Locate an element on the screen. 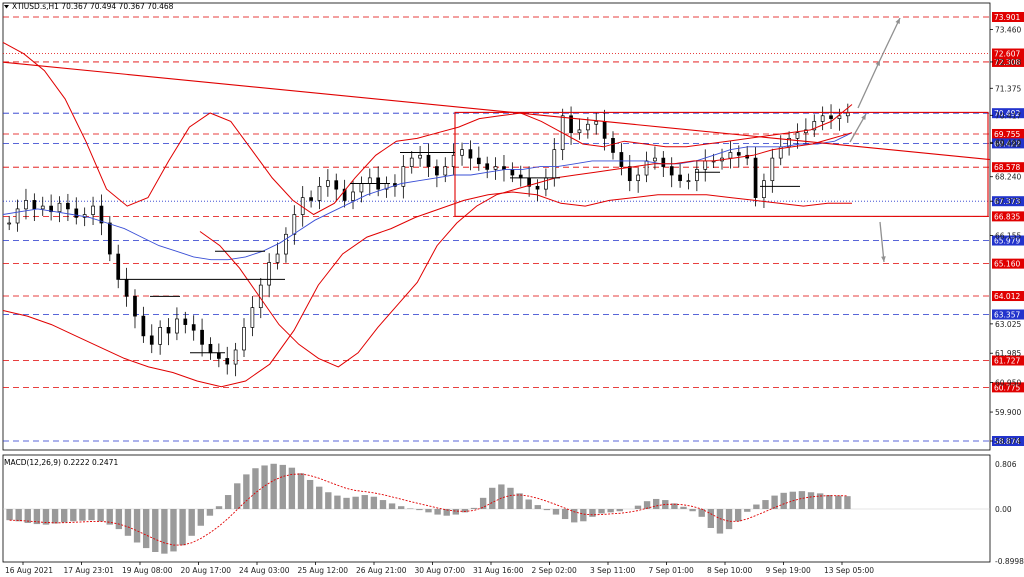  level-label: 72.308 is located at coordinates (1007, 62).